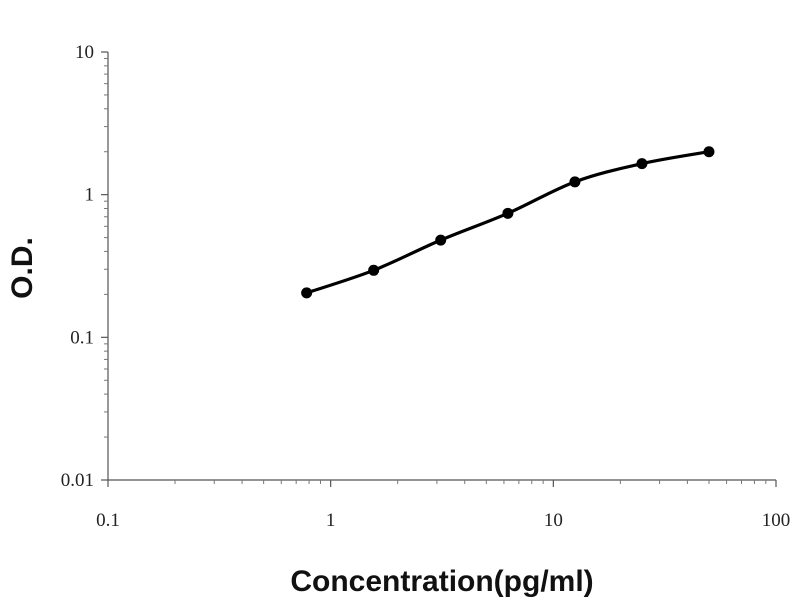 The width and height of the screenshot is (800, 600). I want to click on x-axis-title: Concentration(pg/ml), so click(441, 581).